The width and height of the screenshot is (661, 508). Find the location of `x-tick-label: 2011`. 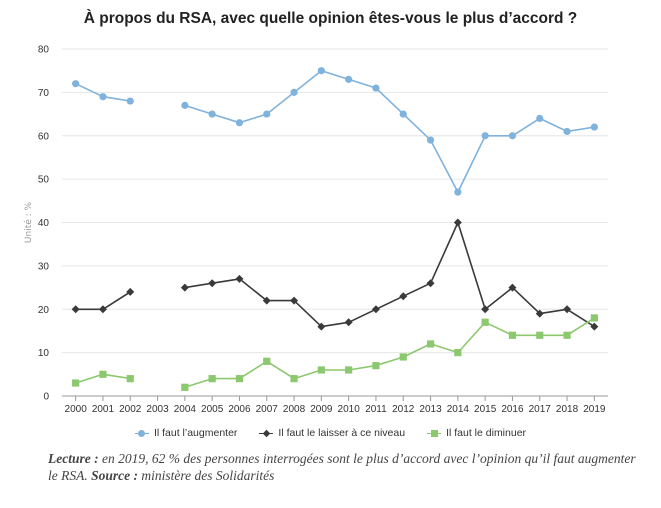

x-tick-label: 2011 is located at coordinates (376, 409).